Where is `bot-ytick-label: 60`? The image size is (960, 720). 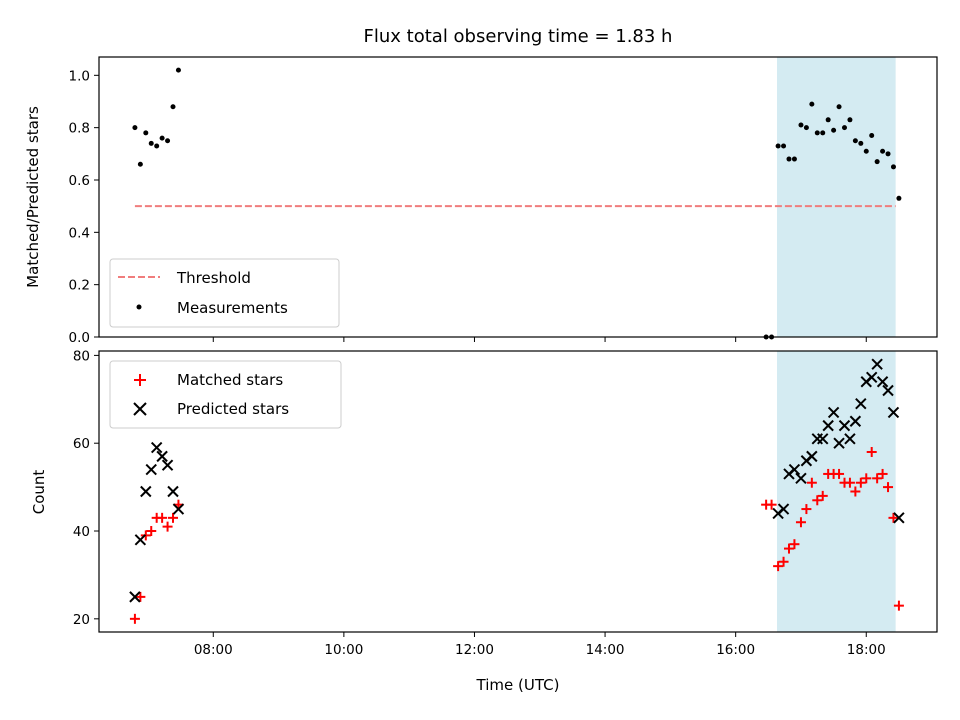
bot-ytick-label: 60 is located at coordinates (81, 444).